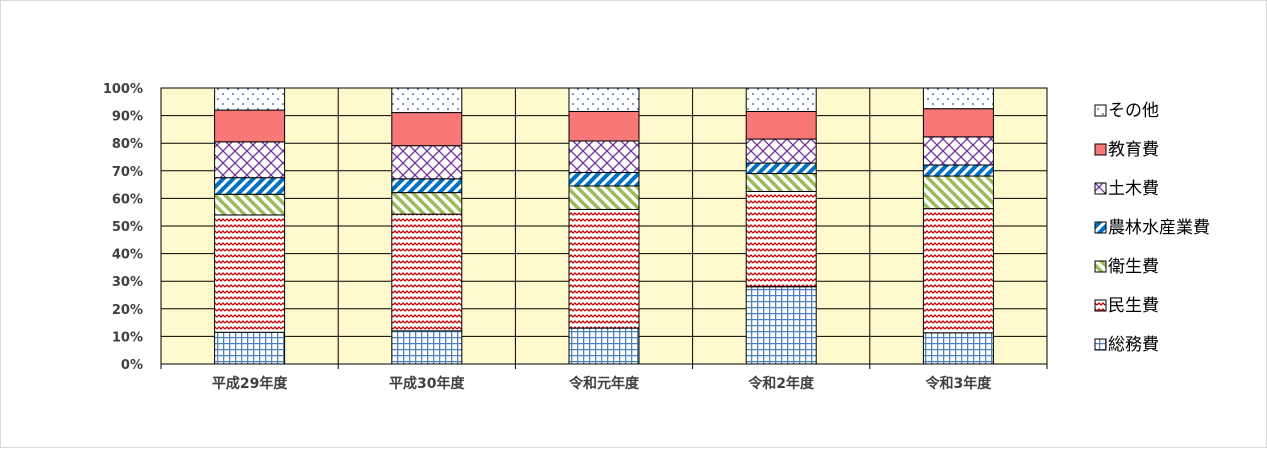  I want to click on legend-label: 衛生費, so click(1133, 267).